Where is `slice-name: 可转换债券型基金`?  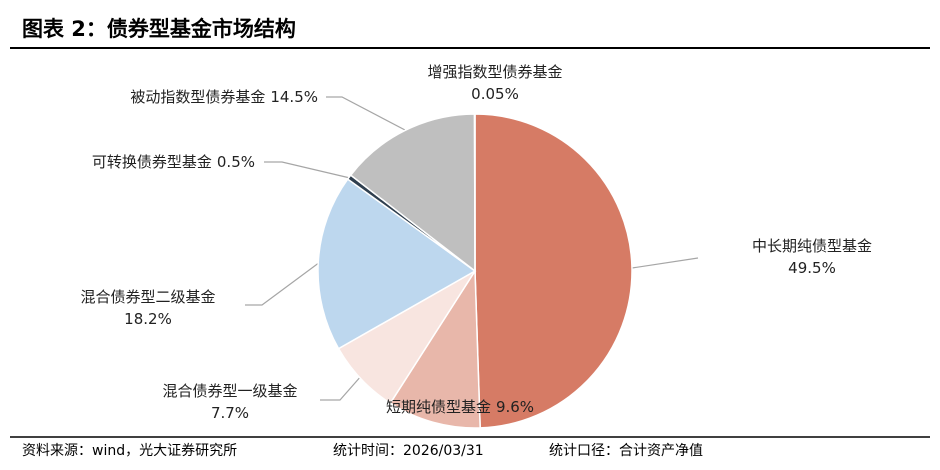 slice-name: 可转换债券型基金 is located at coordinates (152, 162).